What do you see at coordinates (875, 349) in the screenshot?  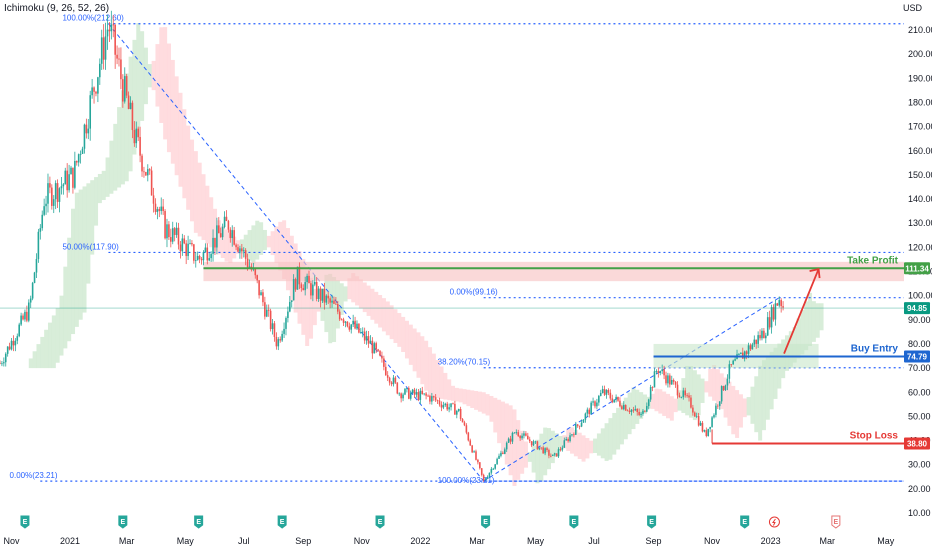 I see `buy-entry-label: Buy Entry` at bounding box center [875, 349].